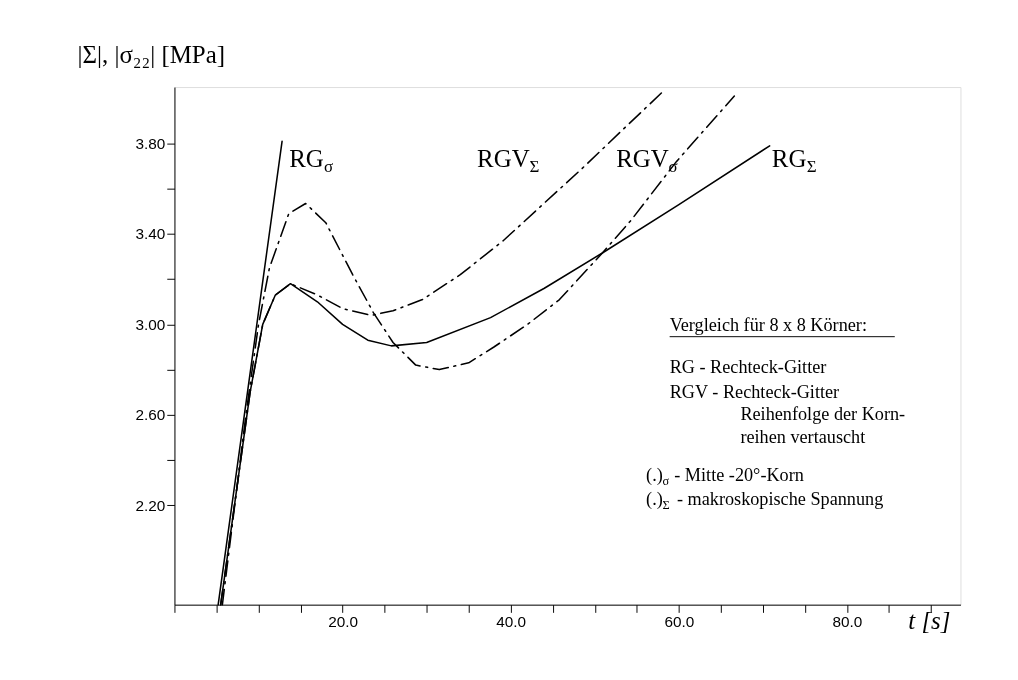  I want to click on annotation: Vergleich für 8 x 8 Körner:, so click(768, 324).